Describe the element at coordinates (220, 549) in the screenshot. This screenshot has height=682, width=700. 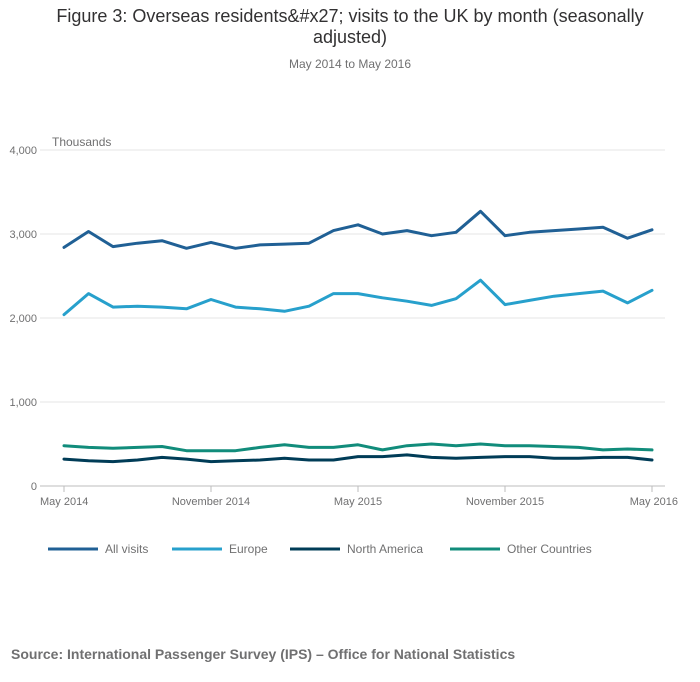
I see `legend-item: Europe` at that location.